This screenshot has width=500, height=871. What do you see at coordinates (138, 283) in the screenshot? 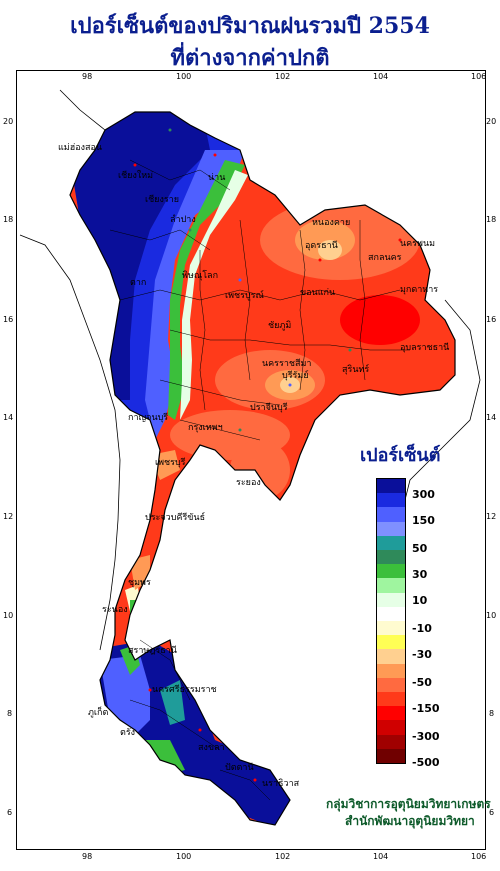
I see `place-label: ตาก` at bounding box center [138, 283].